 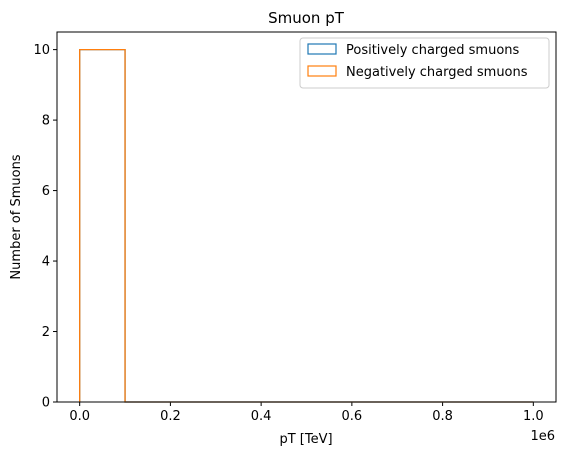 What do you see at coordinates (16, 216) in the screenshot?
I see `y-axis-label: Number of Smuons` at bounding box center [16, 216].